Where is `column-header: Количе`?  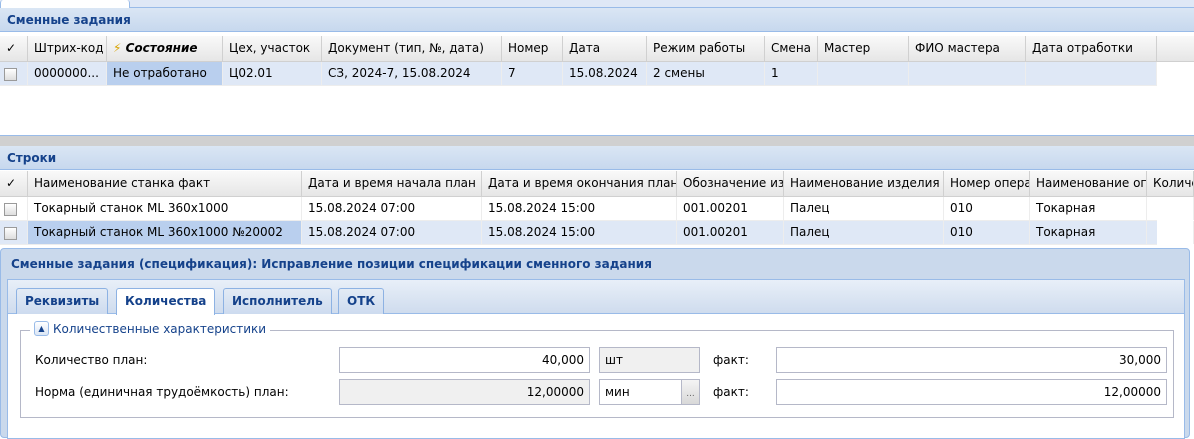 column-header: Количе is located at coordinates (1170, 183).